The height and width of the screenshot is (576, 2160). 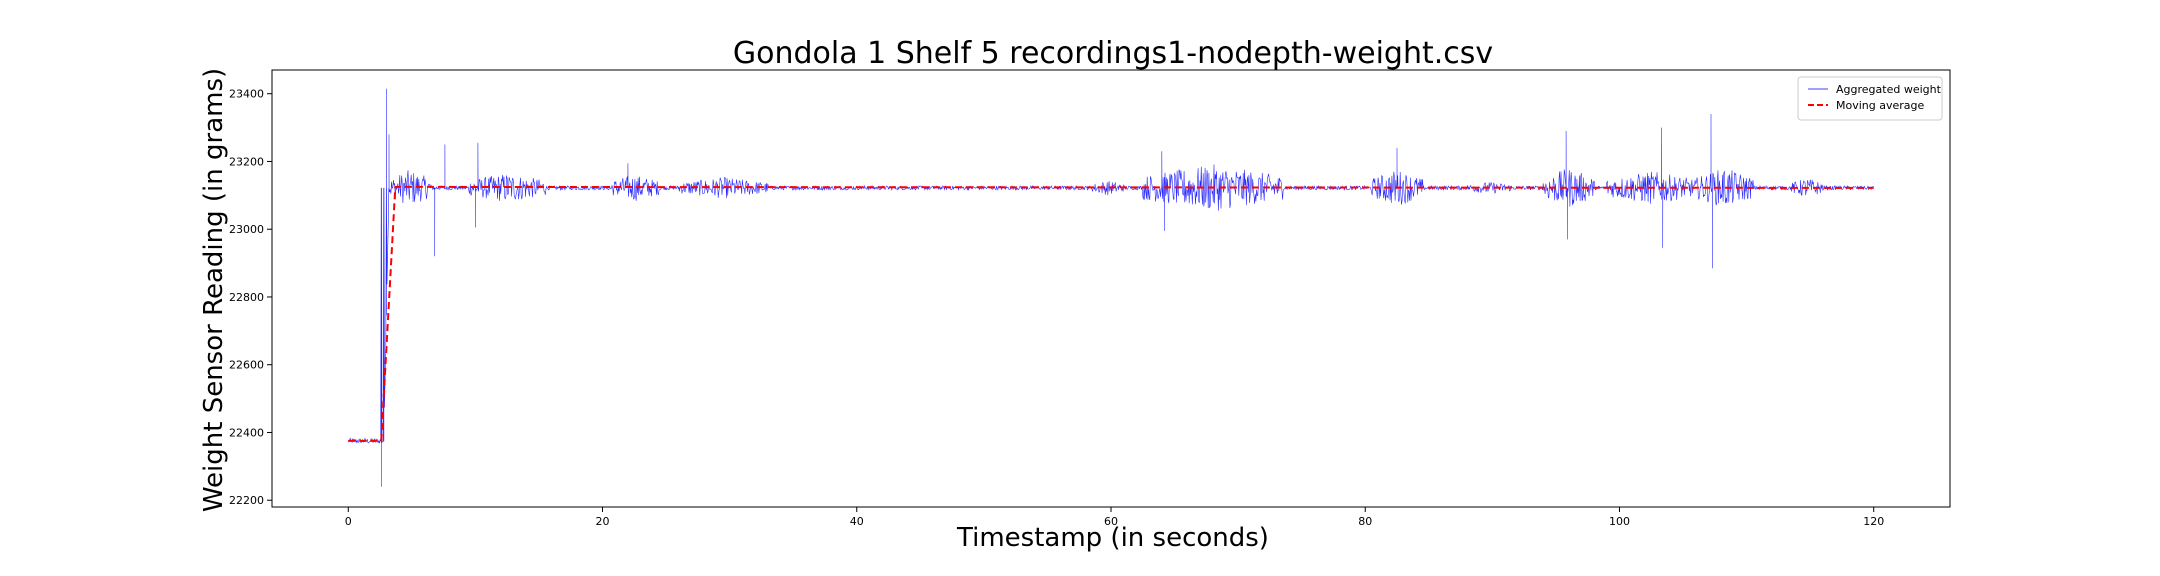 What do you see at coordinates (246, 229) in the screenshot?
I see `y-tick-label: 23000` at bounding box center [246, 229].